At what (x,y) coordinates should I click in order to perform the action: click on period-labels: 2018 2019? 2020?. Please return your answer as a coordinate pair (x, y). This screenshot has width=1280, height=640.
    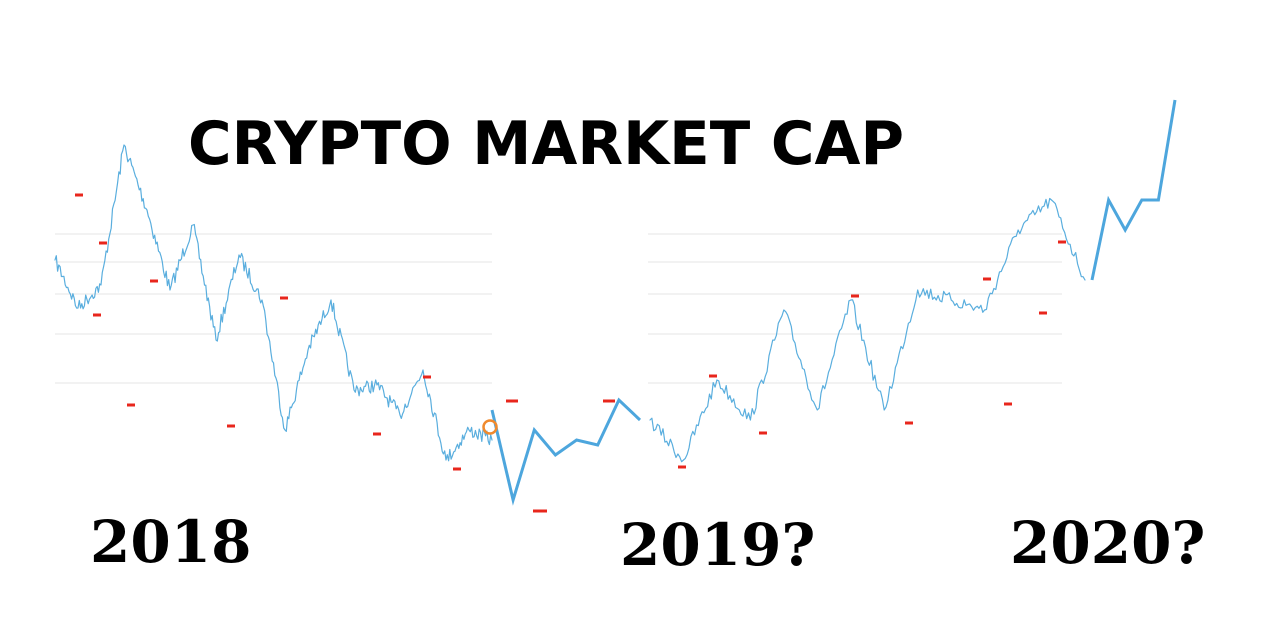
    Looking at the image, I should click on (647, 543).